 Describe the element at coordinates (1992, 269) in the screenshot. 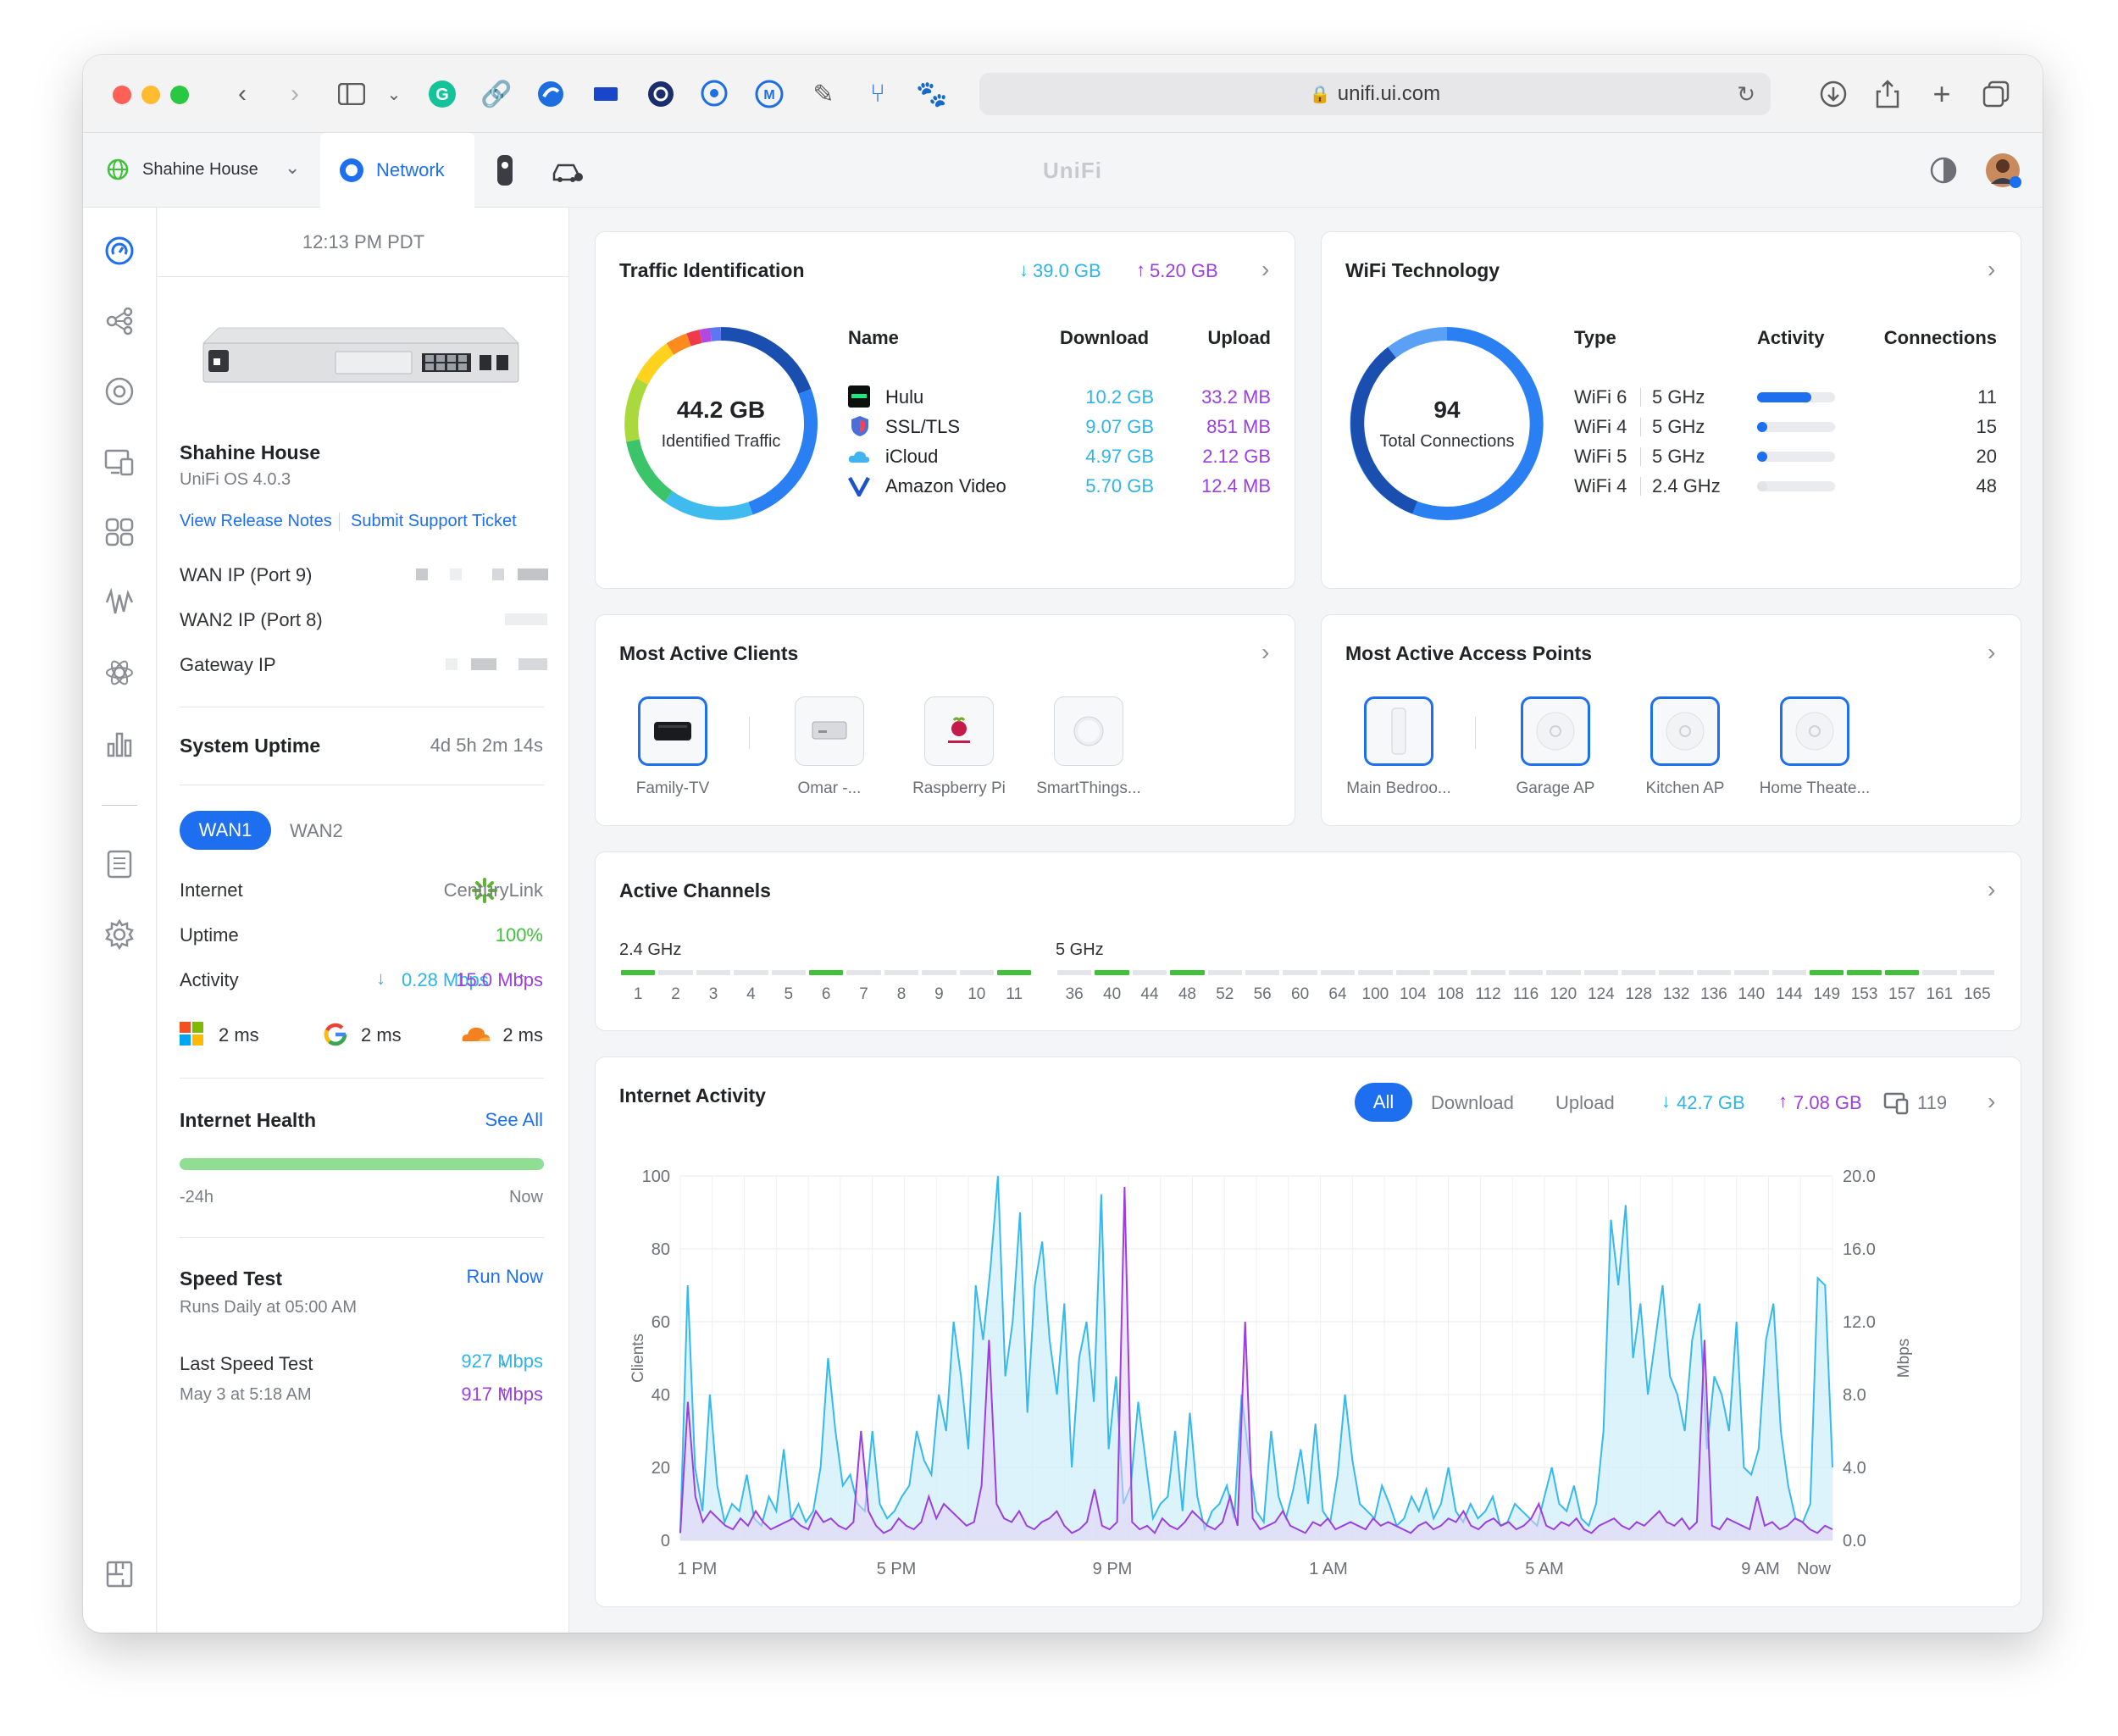

I see `wifi-chevron-right-icon: ›` at that location.